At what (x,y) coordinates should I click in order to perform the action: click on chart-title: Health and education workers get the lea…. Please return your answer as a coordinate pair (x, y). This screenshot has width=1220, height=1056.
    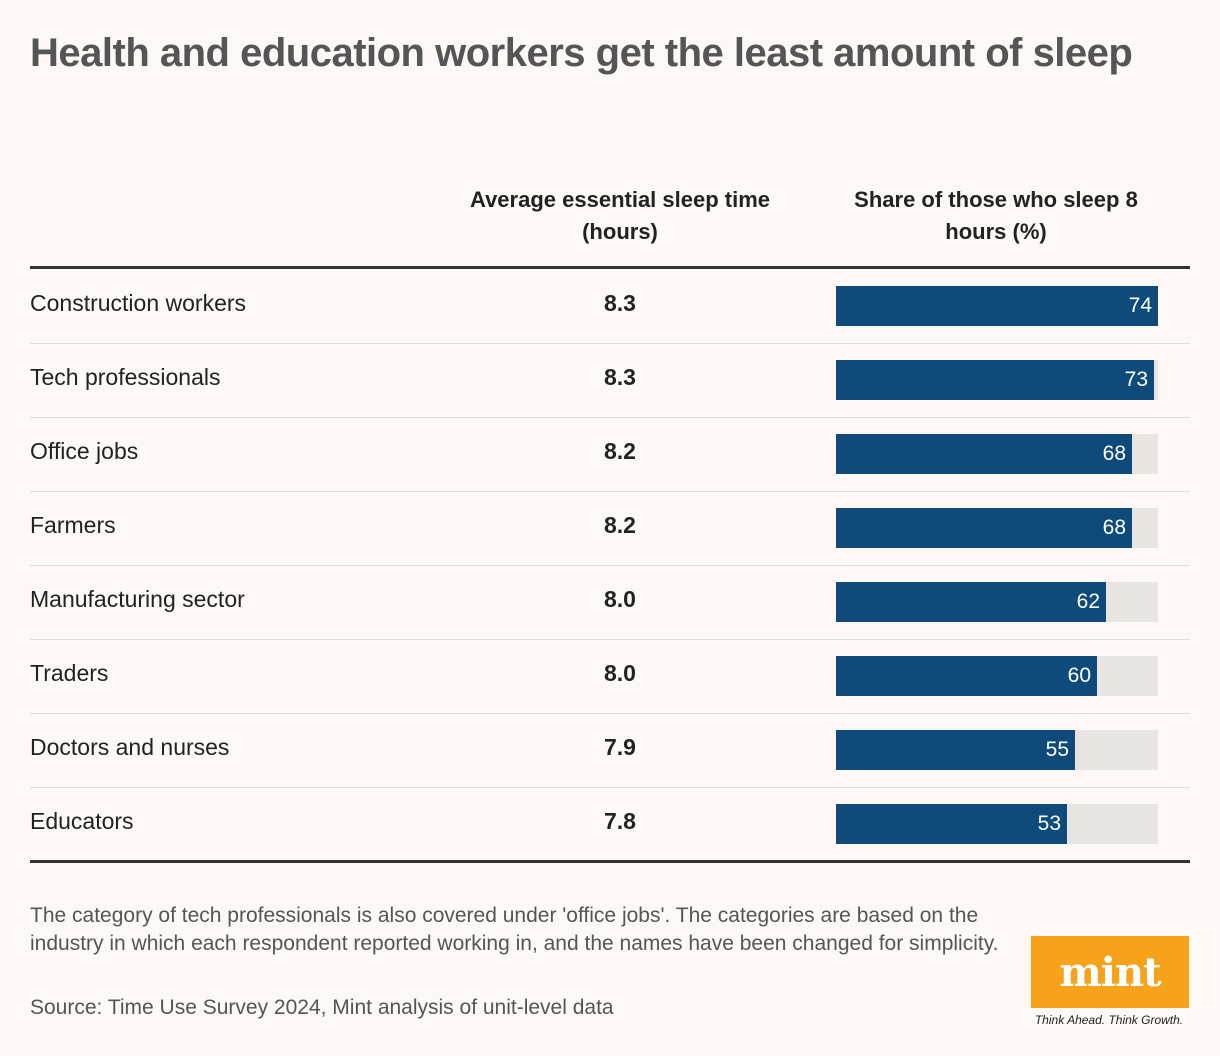
    Looking at the image, I should click on (581, 53).